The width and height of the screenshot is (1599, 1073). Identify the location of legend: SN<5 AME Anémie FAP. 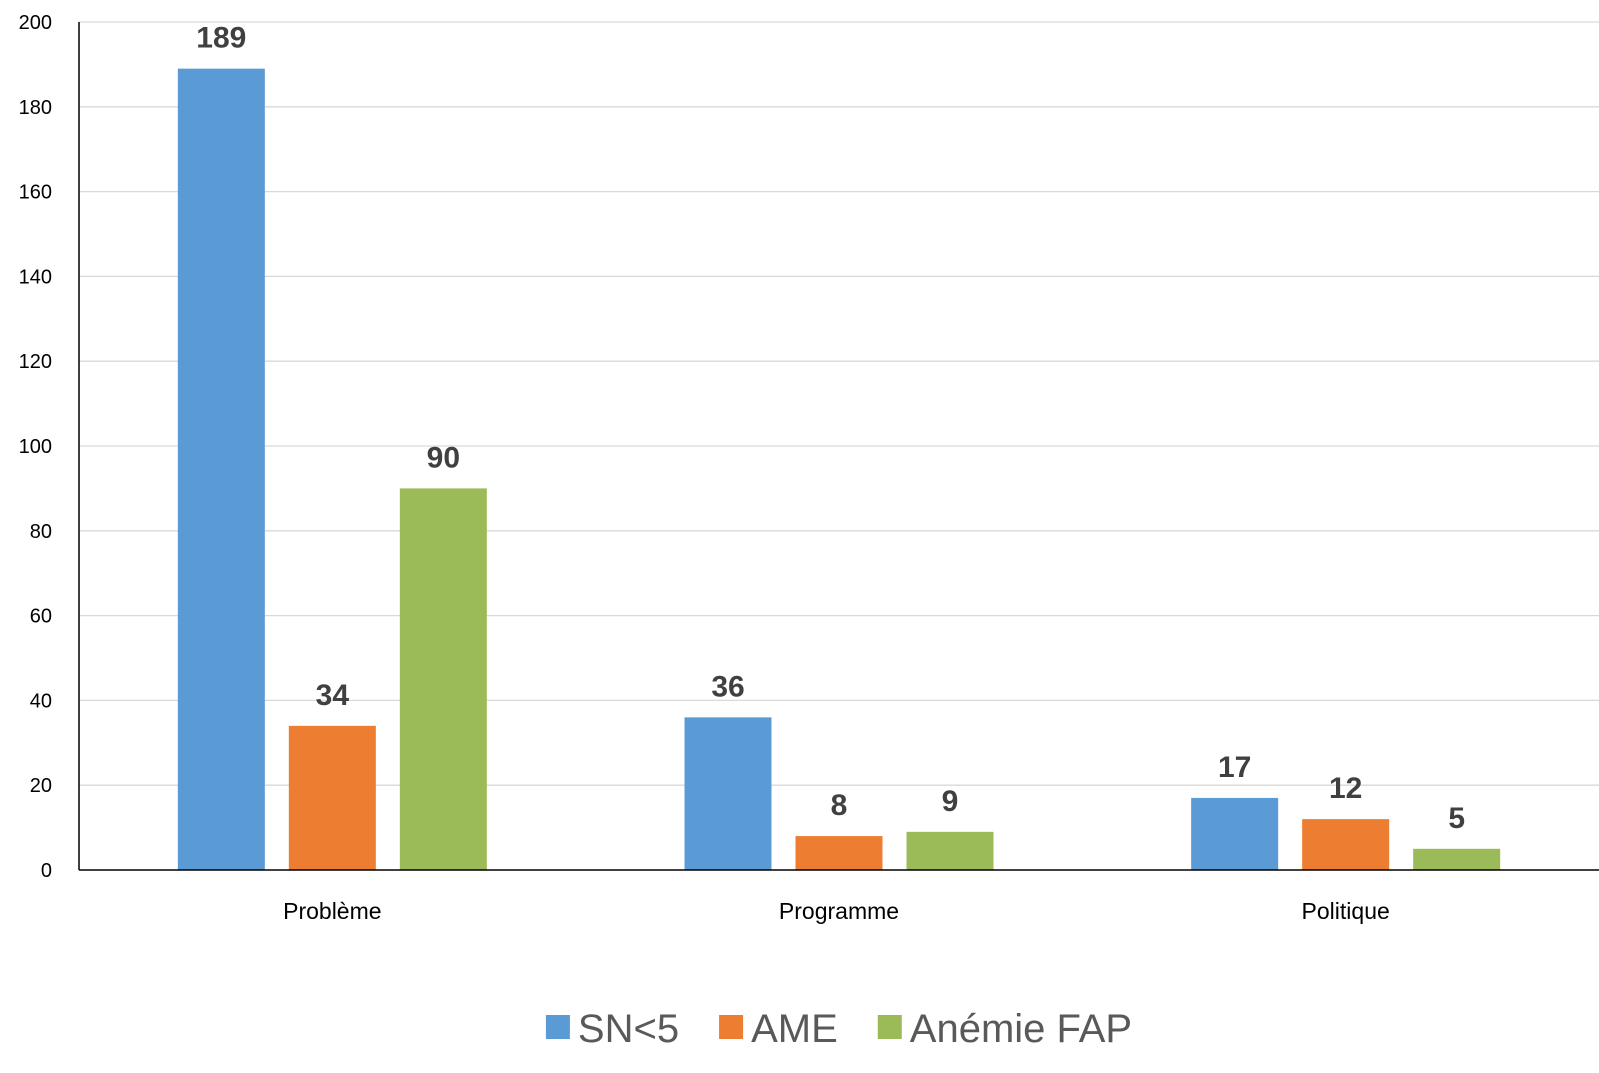
(838, 1029).